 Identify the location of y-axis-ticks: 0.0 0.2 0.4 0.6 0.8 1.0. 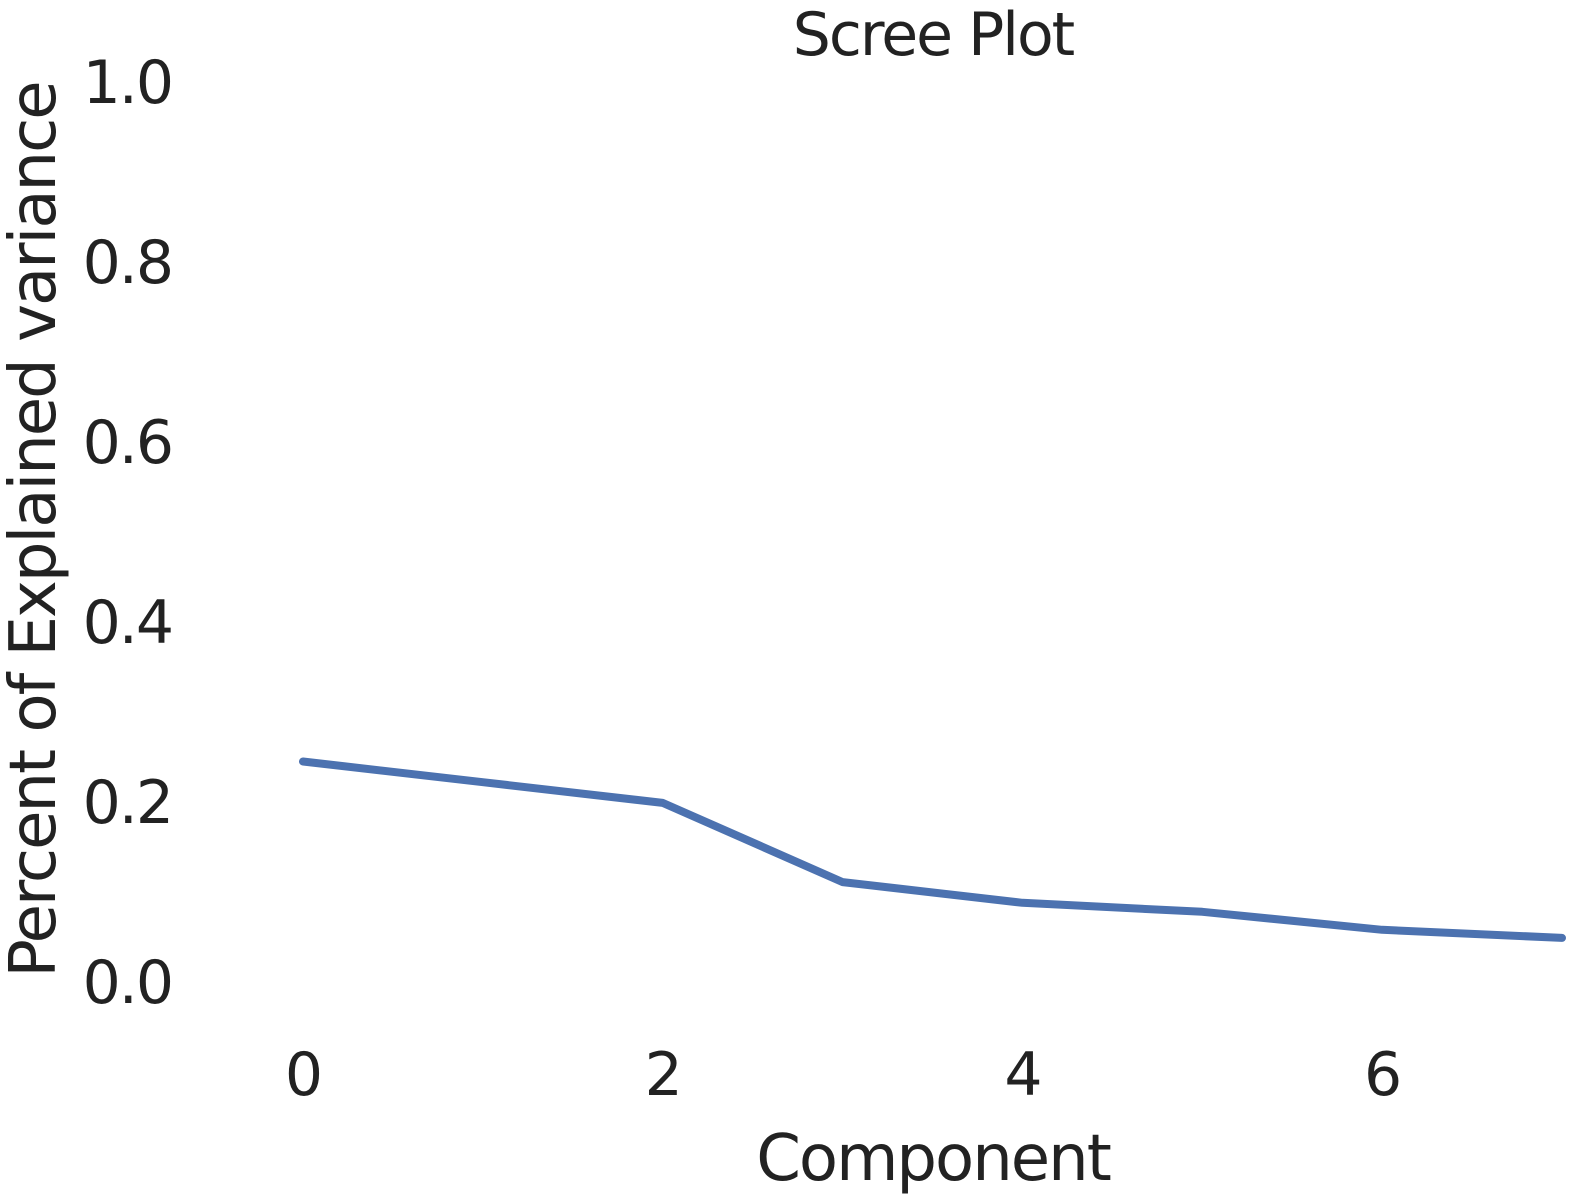
(128, 533).